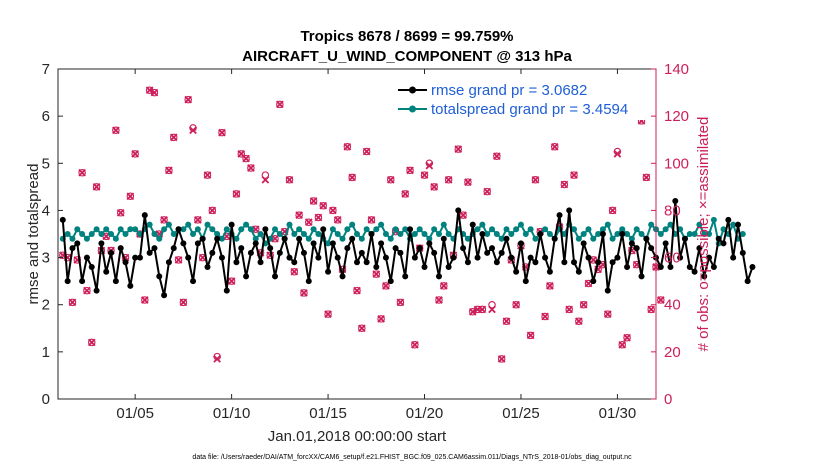 This screenshot has height=470, width=830. What do you see at coordinates (672, 258) in the screenshot?
I see `y-right-tick-label: 60` at bounding box center [672, 258].